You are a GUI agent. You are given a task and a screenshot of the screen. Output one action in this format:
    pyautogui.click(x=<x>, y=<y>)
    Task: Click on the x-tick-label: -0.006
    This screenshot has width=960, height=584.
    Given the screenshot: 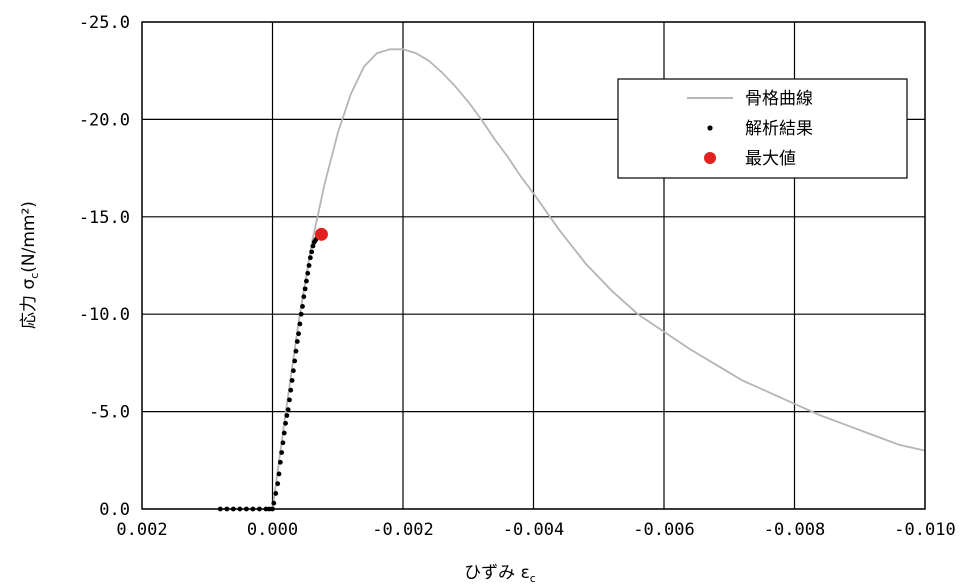 What is the action you would take?
    pyautogui.click(x=663, y=530)
    